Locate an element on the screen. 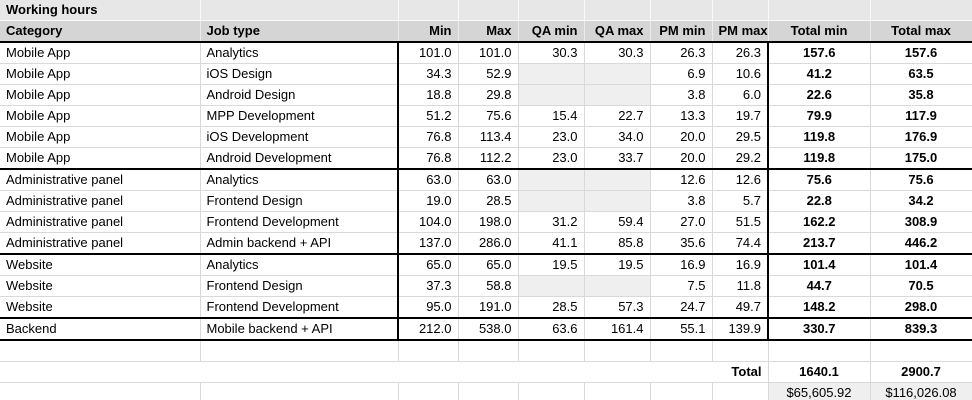 Image resolution: width=972 pixels, height=400 pixels. cell-total-min: 22.6 is located at coordinates (819, 95).